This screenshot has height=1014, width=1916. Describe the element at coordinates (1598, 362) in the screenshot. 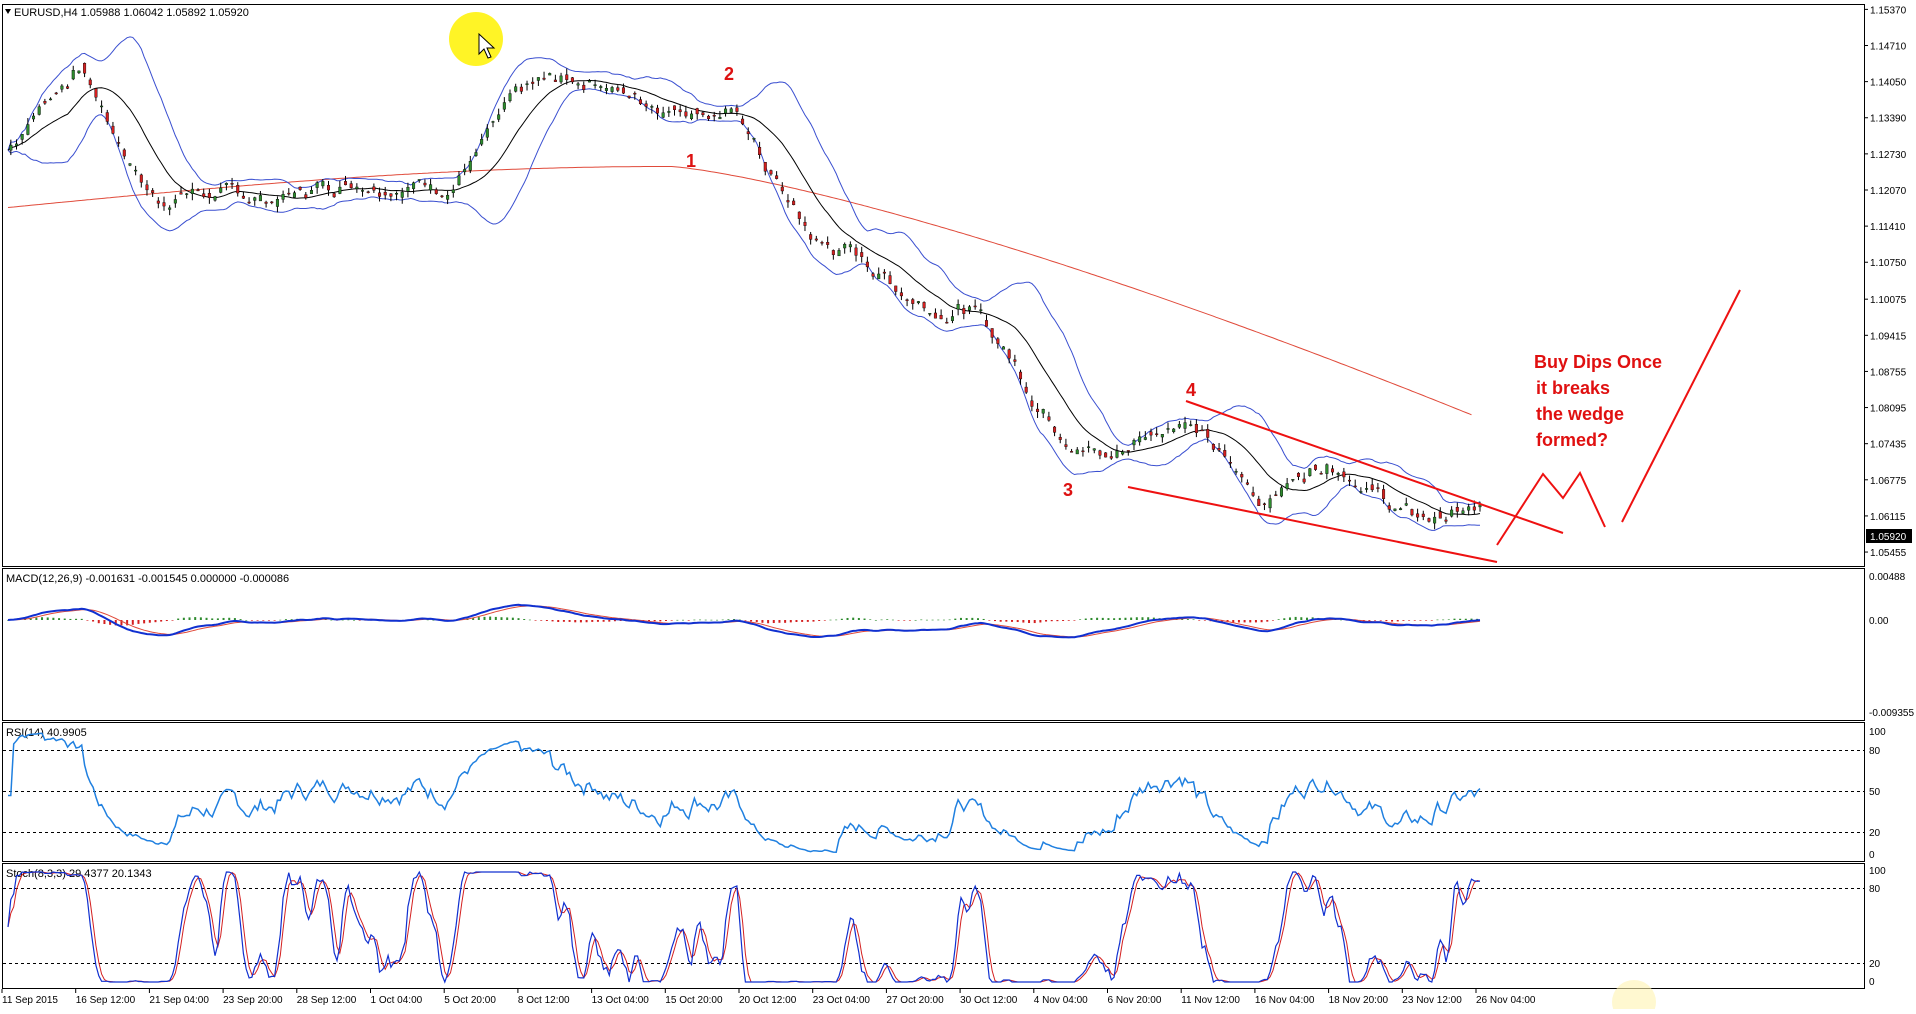

I see `annotation-line-1: Buy Dips Once` at that location.